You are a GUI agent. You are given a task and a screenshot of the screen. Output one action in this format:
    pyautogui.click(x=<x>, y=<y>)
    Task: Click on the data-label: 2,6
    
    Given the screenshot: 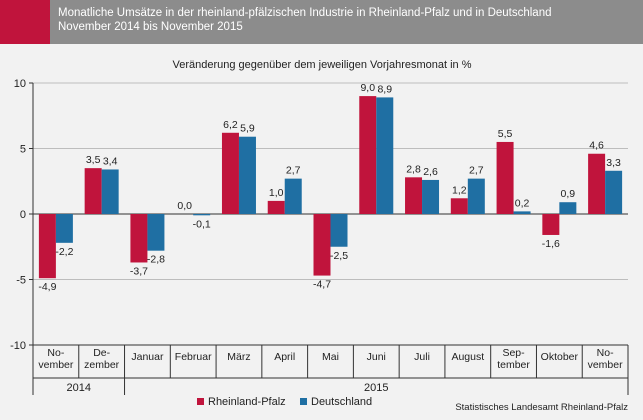 What is the action you would take?
    pyautogui.click(x=430, y=172)
    